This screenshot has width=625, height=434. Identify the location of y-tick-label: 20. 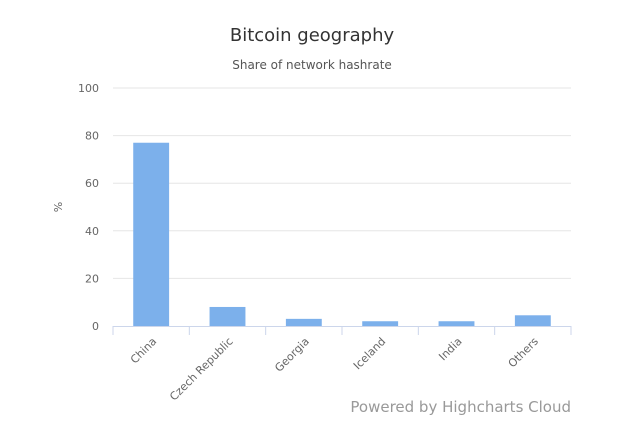
(92, 278).